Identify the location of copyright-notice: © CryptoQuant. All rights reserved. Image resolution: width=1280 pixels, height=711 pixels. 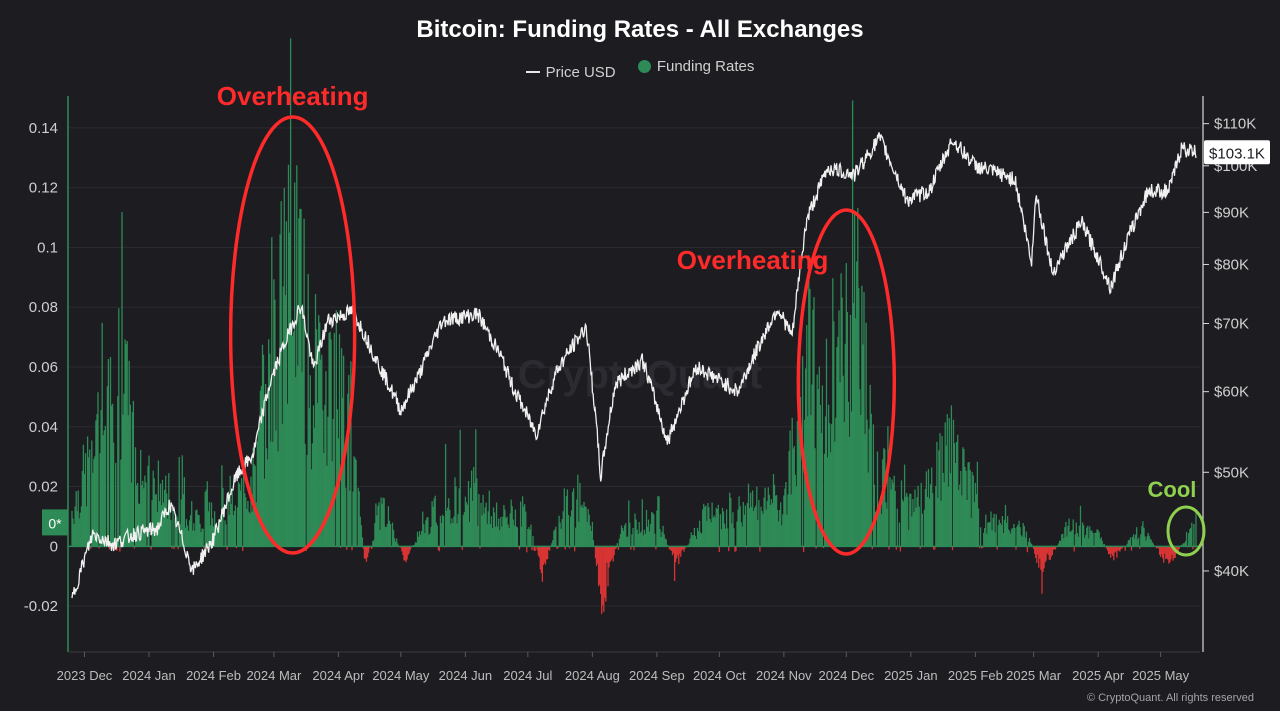
(1170, 698).